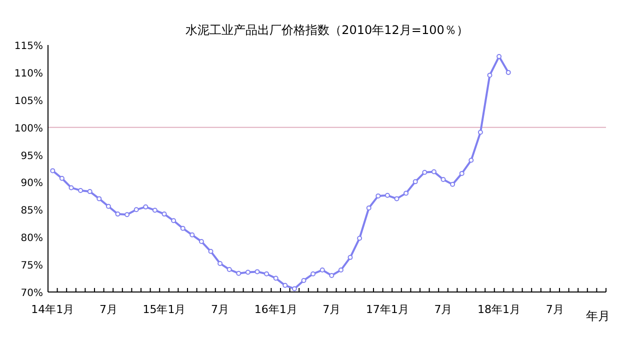  What do you see at coordinates (276, 309) in the screenshot?
I see `x-tick-label: 16年1月` at bounding box center [276, 309].